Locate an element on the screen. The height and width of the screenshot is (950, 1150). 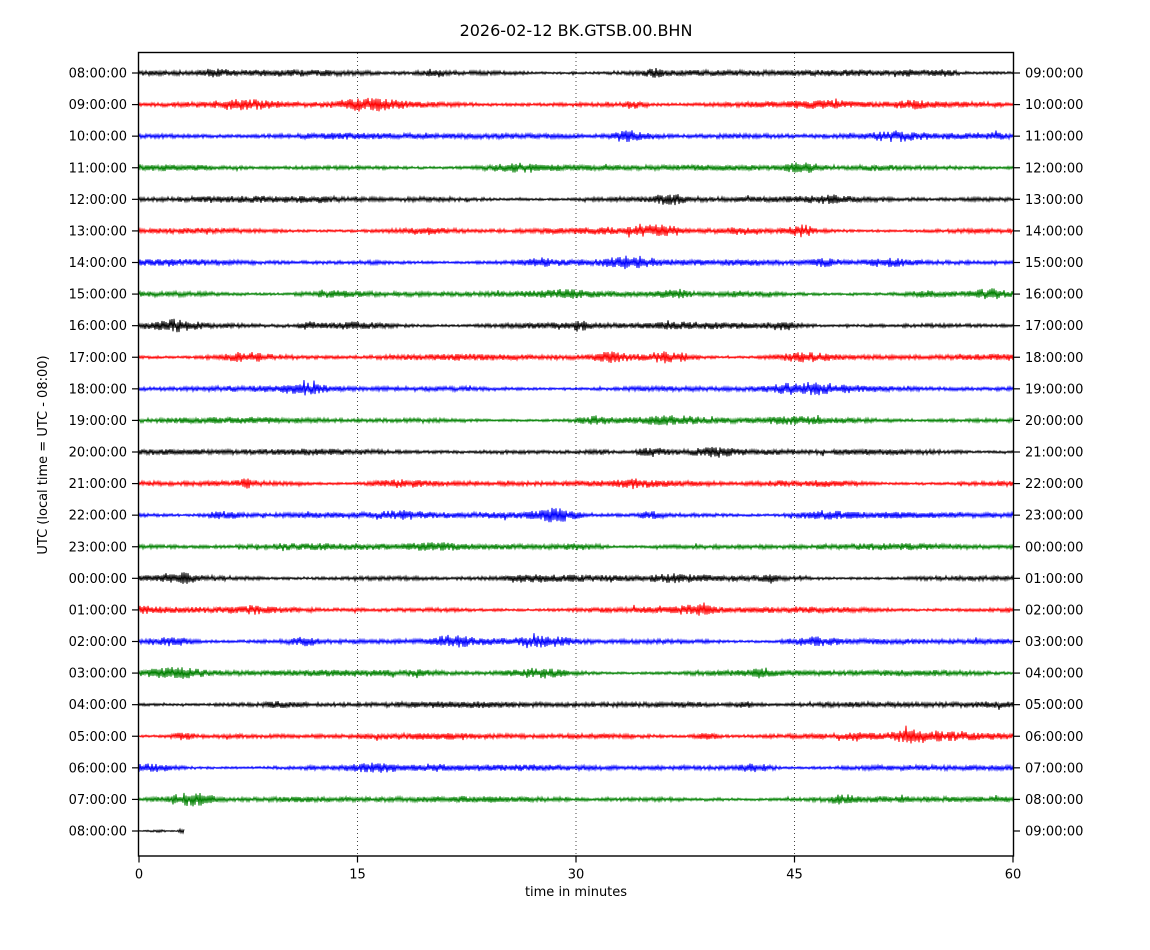
utc-time-label-row-21: 05:00:00 is located at coordinates (98, 737).